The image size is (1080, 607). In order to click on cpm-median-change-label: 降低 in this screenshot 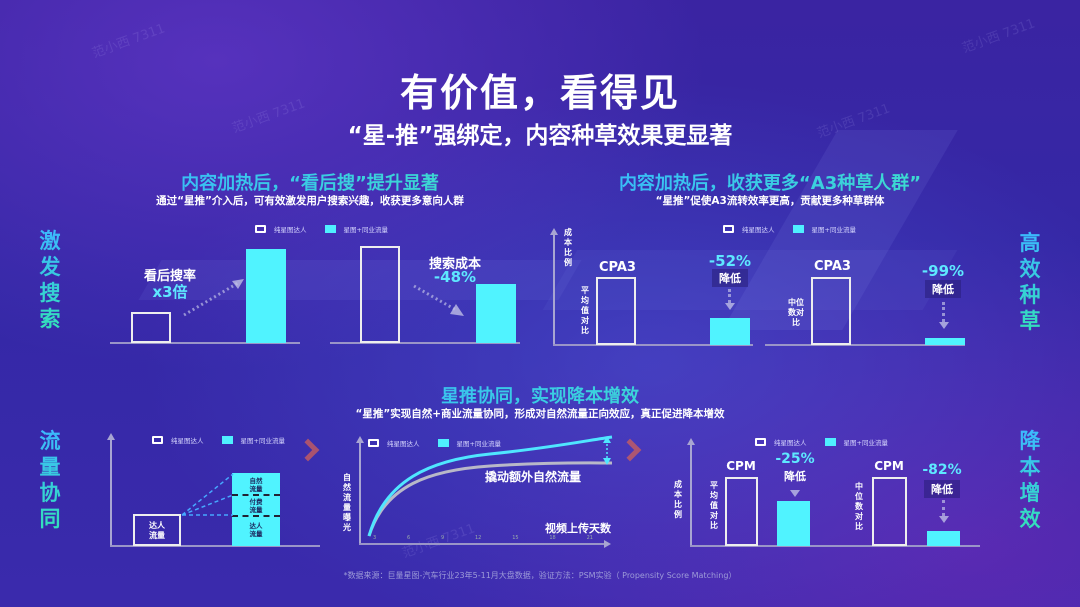, I will do `click(942, 489)`.